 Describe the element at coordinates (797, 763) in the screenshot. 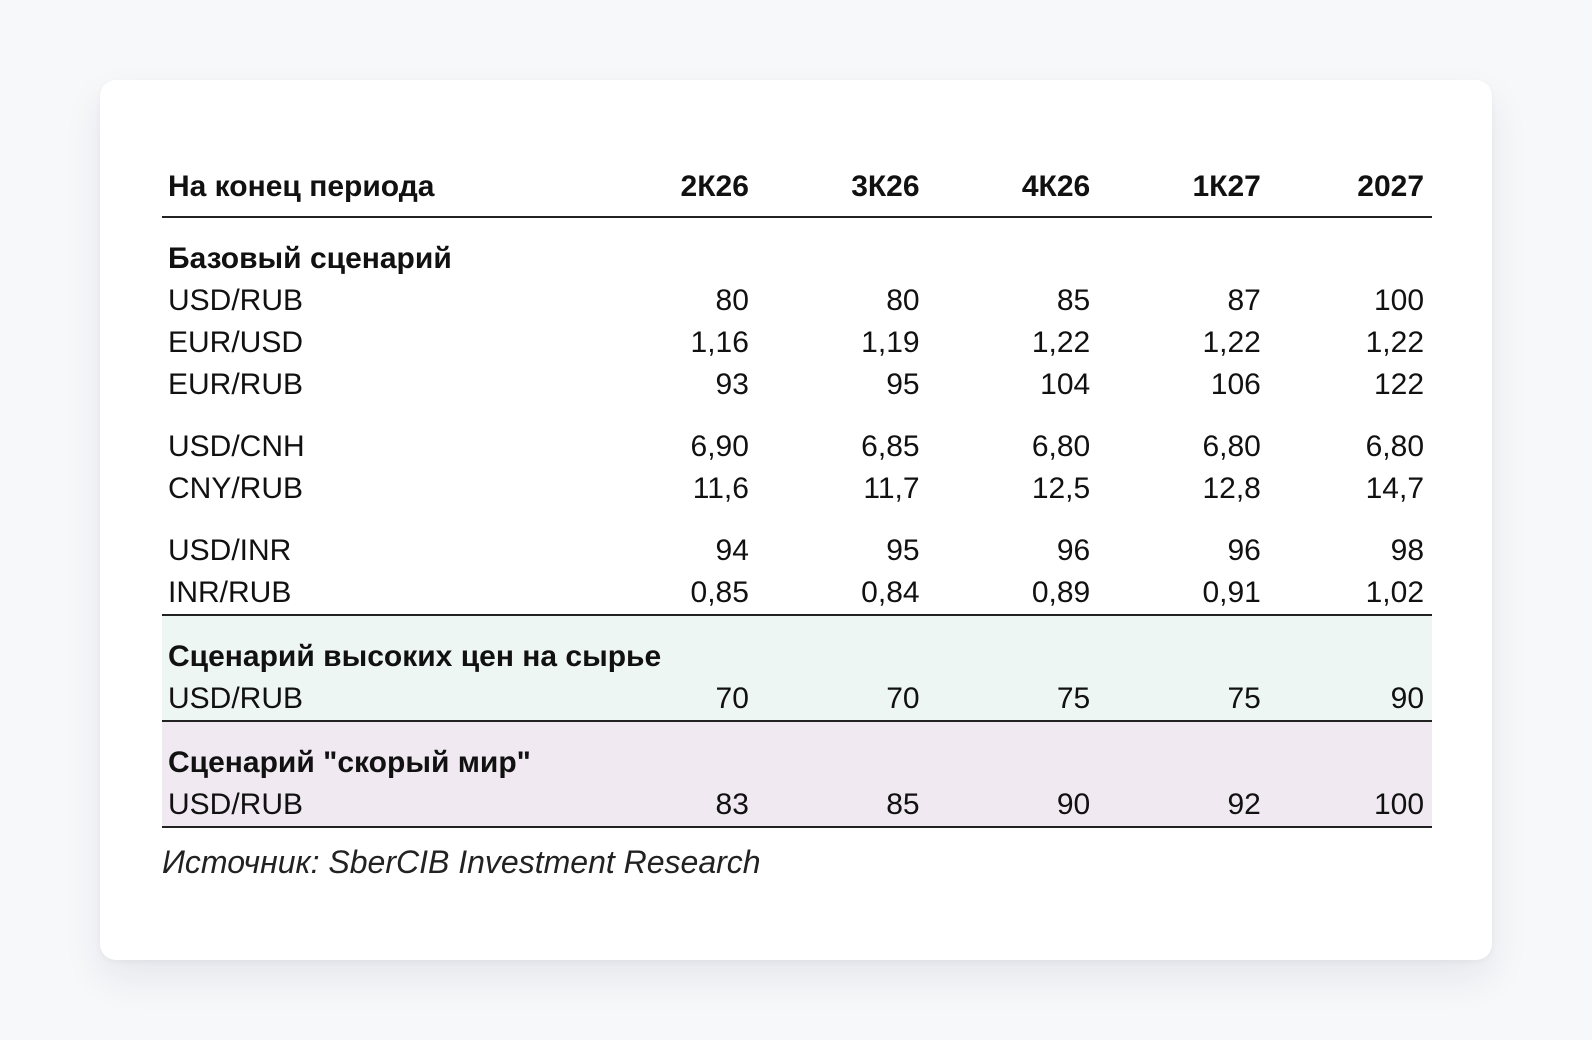

I see `section-title: Сценарий "скорый мир"` at that location.